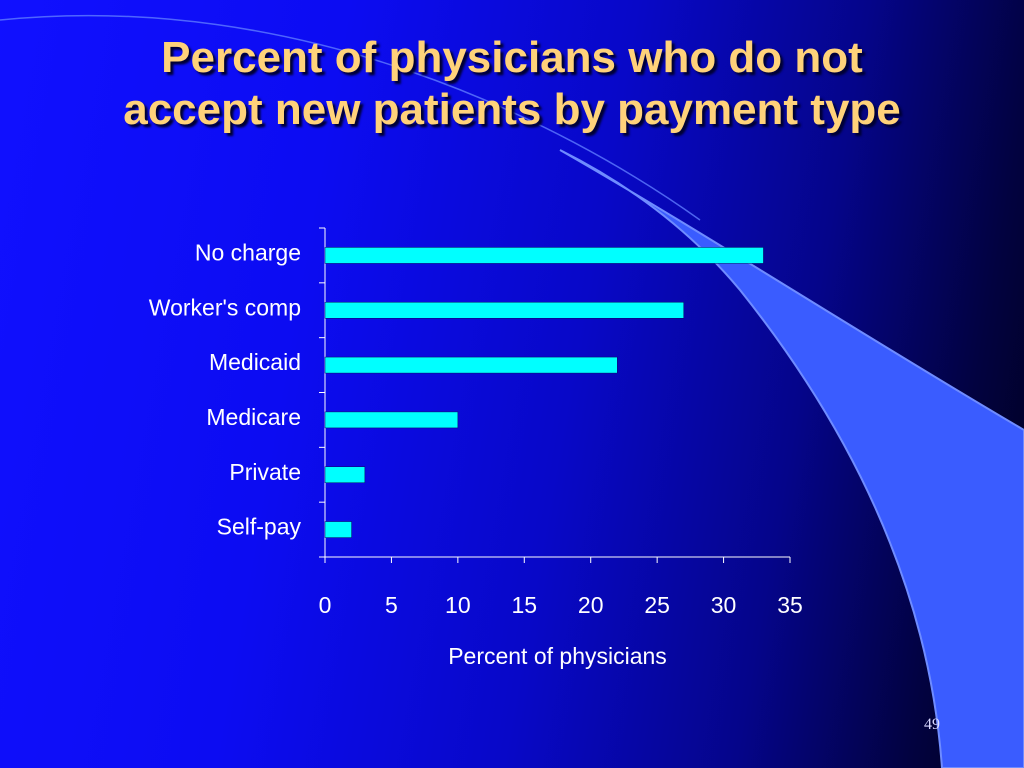 This screenshot has width=1024, height=768. Describe the element at coordinates (265, 472) in the screenshot. I see `category-label: Private` at that location.